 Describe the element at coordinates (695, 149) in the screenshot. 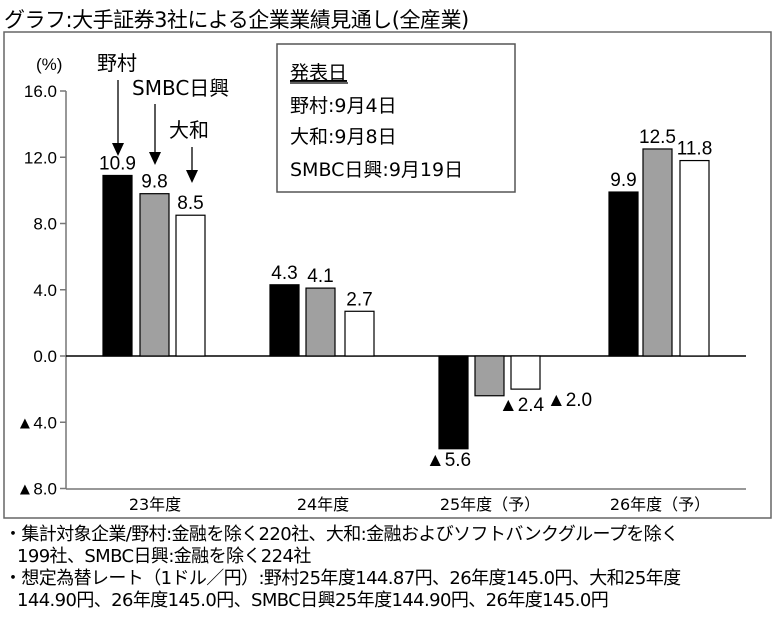

I see `bar-value-label: 11.8` at that location.